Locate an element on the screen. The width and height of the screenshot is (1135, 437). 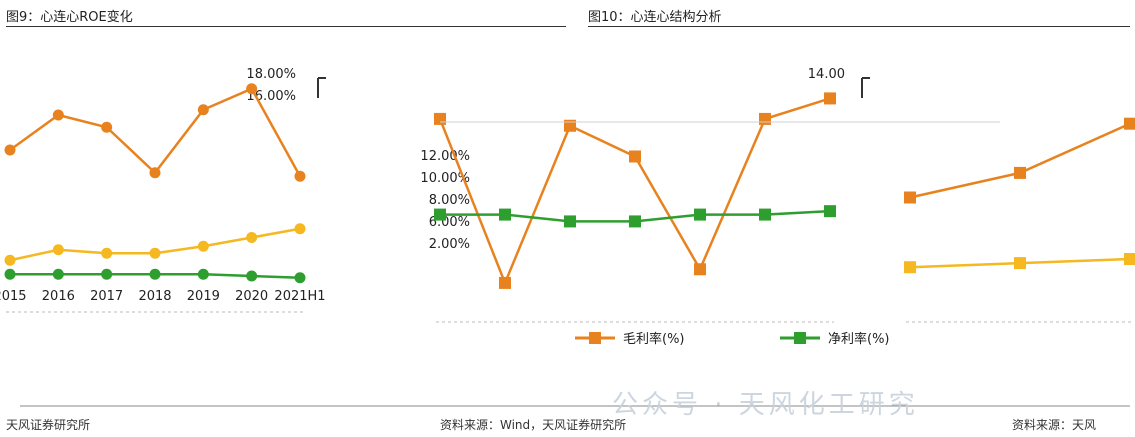
mid-source-note: 资料来源：Wind，天风证券研究所 is located at coordinates (533, 425).